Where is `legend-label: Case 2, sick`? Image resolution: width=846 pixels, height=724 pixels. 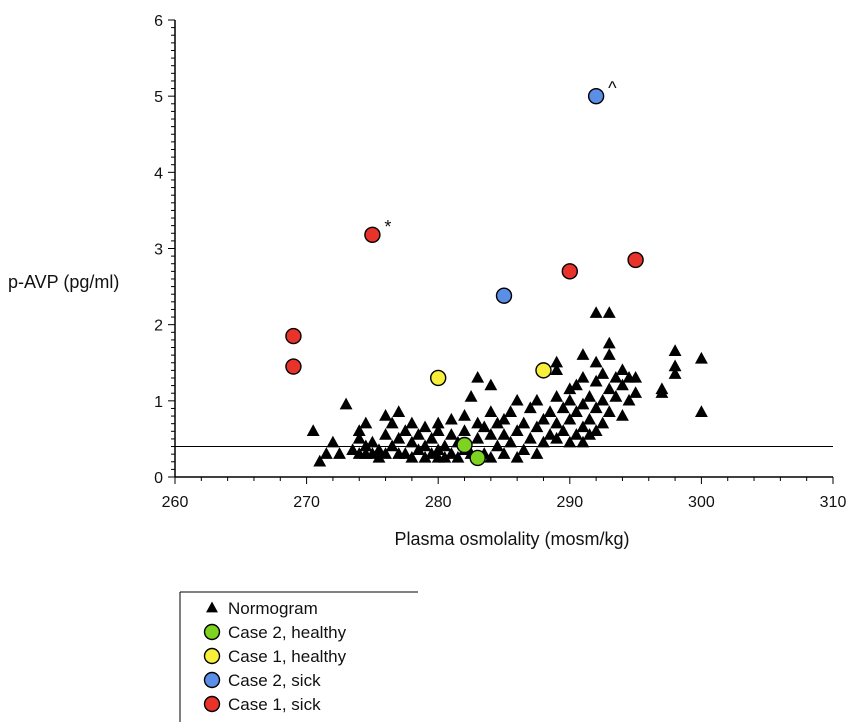 legend-label: Case 2, sick is located at coordinates (274, 680).